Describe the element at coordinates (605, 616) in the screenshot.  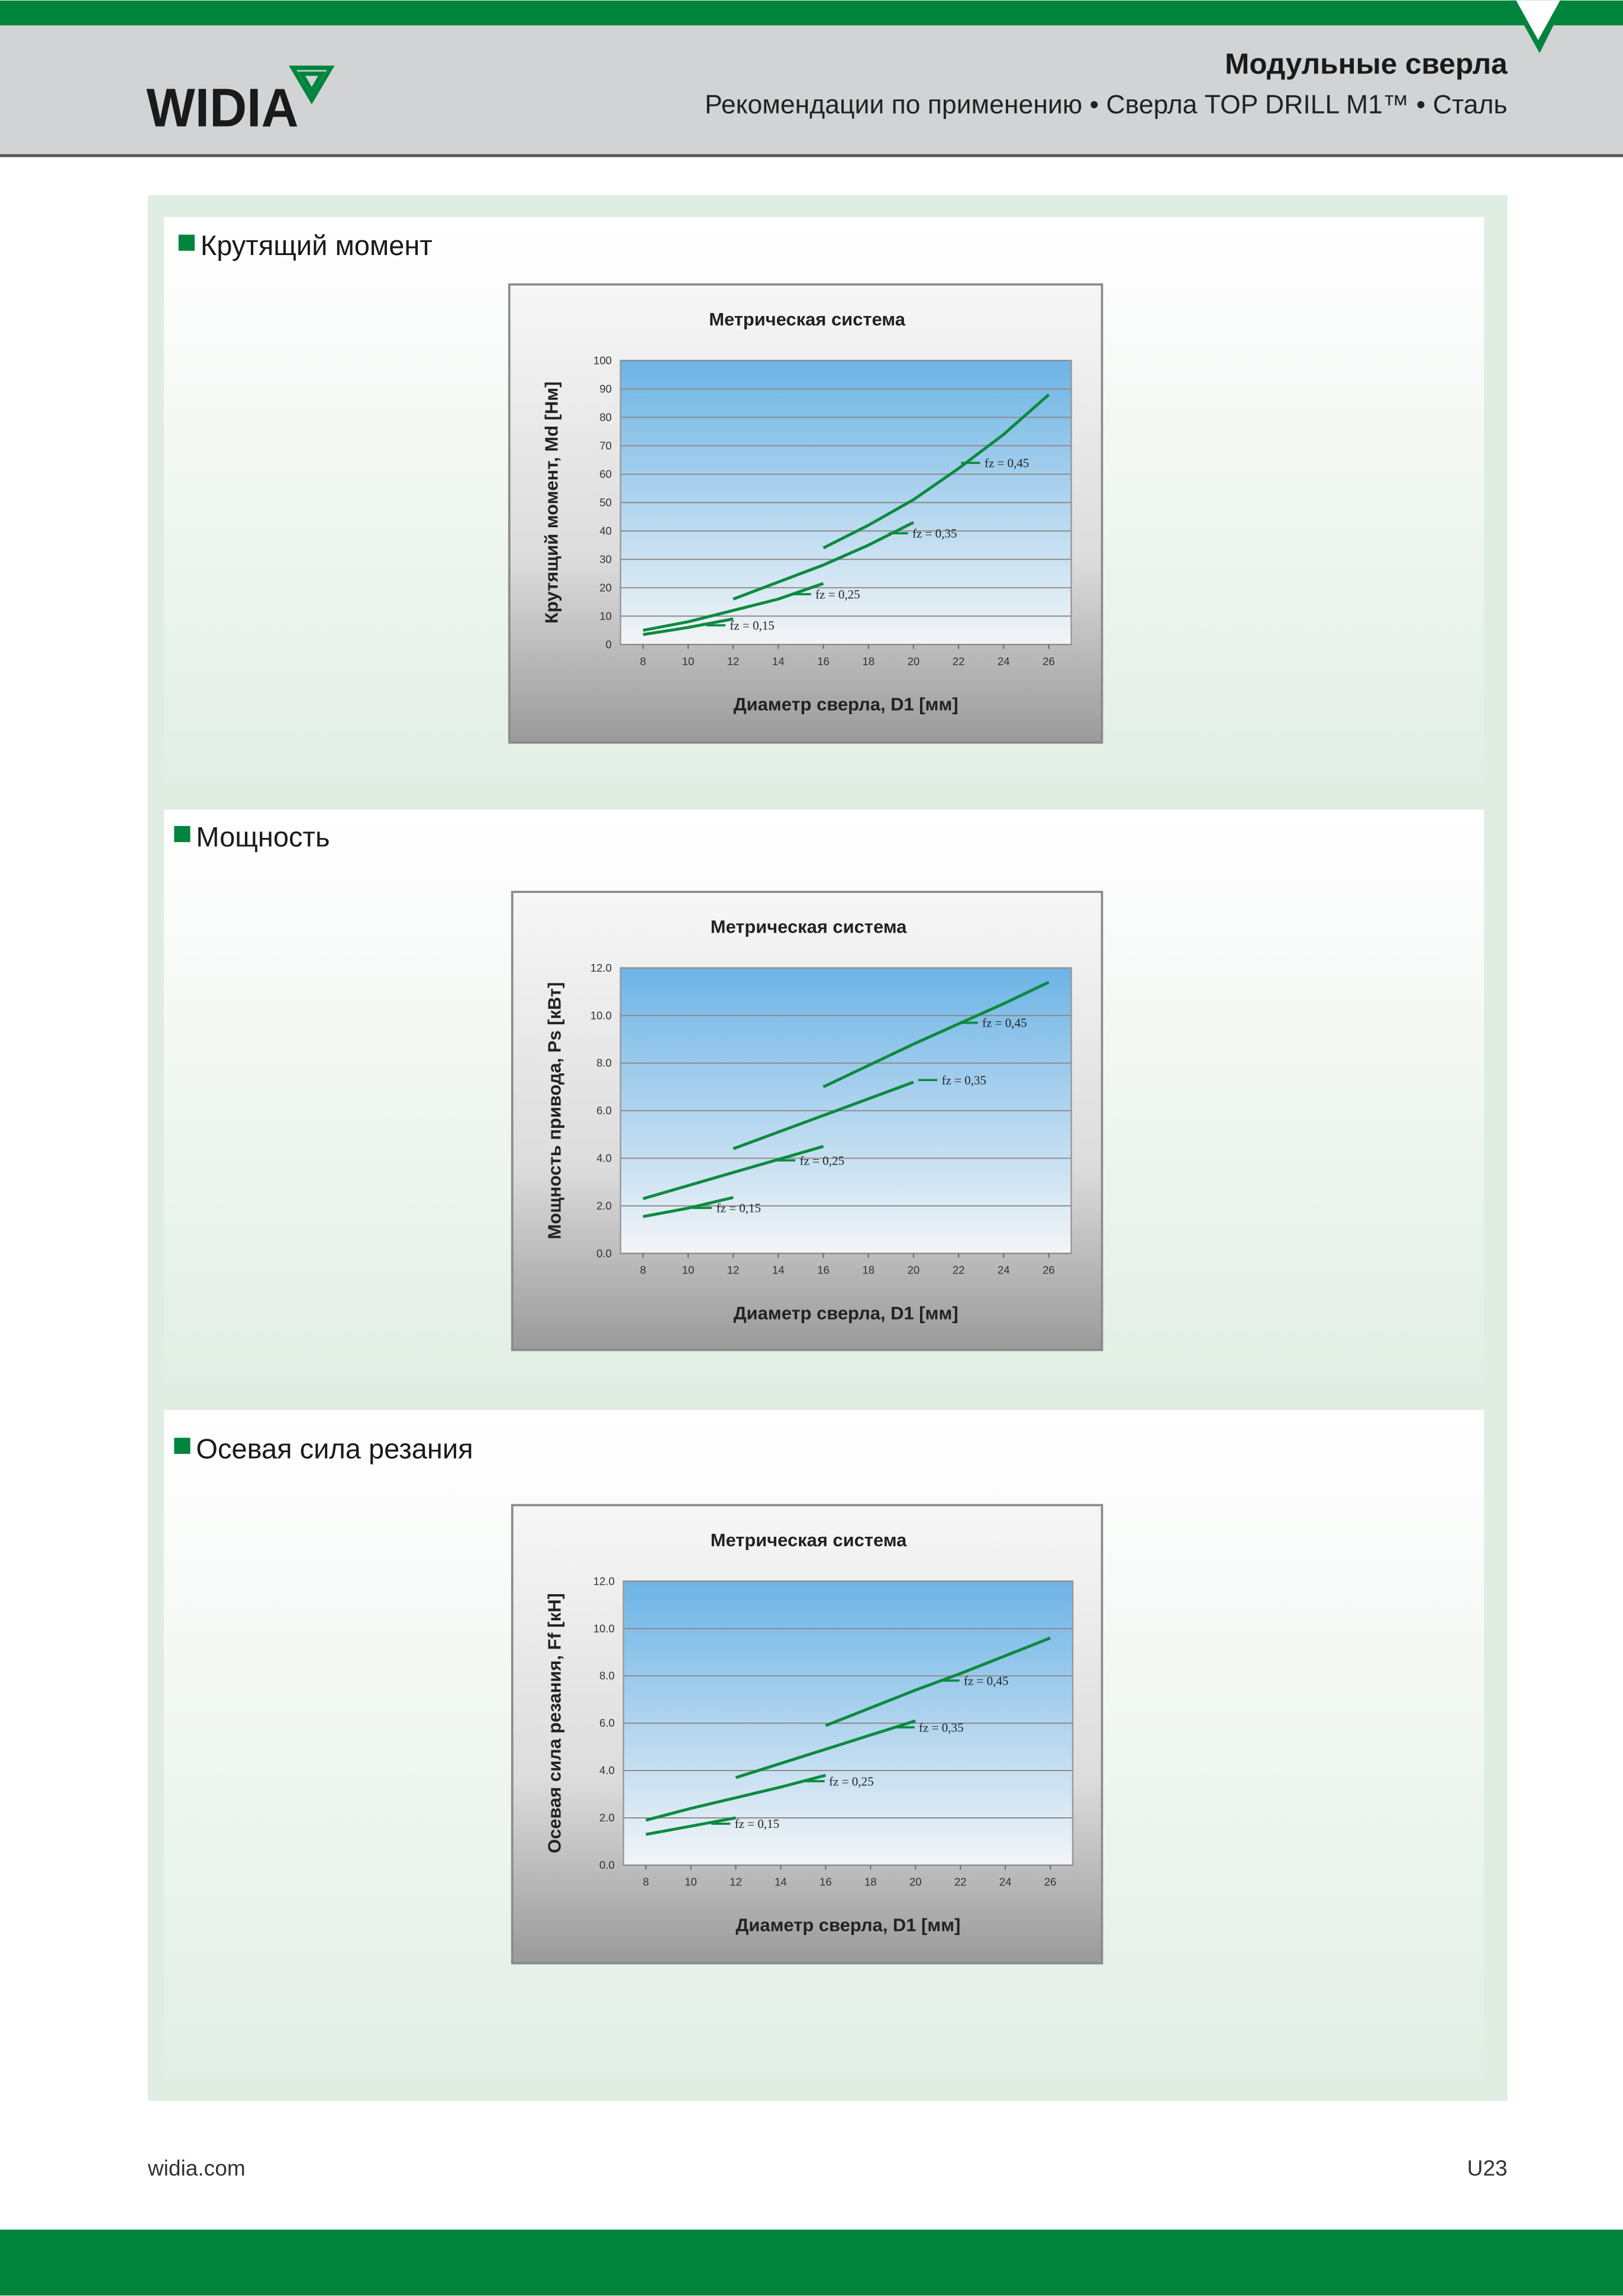
I see `y-tick-label: 10` at that location.